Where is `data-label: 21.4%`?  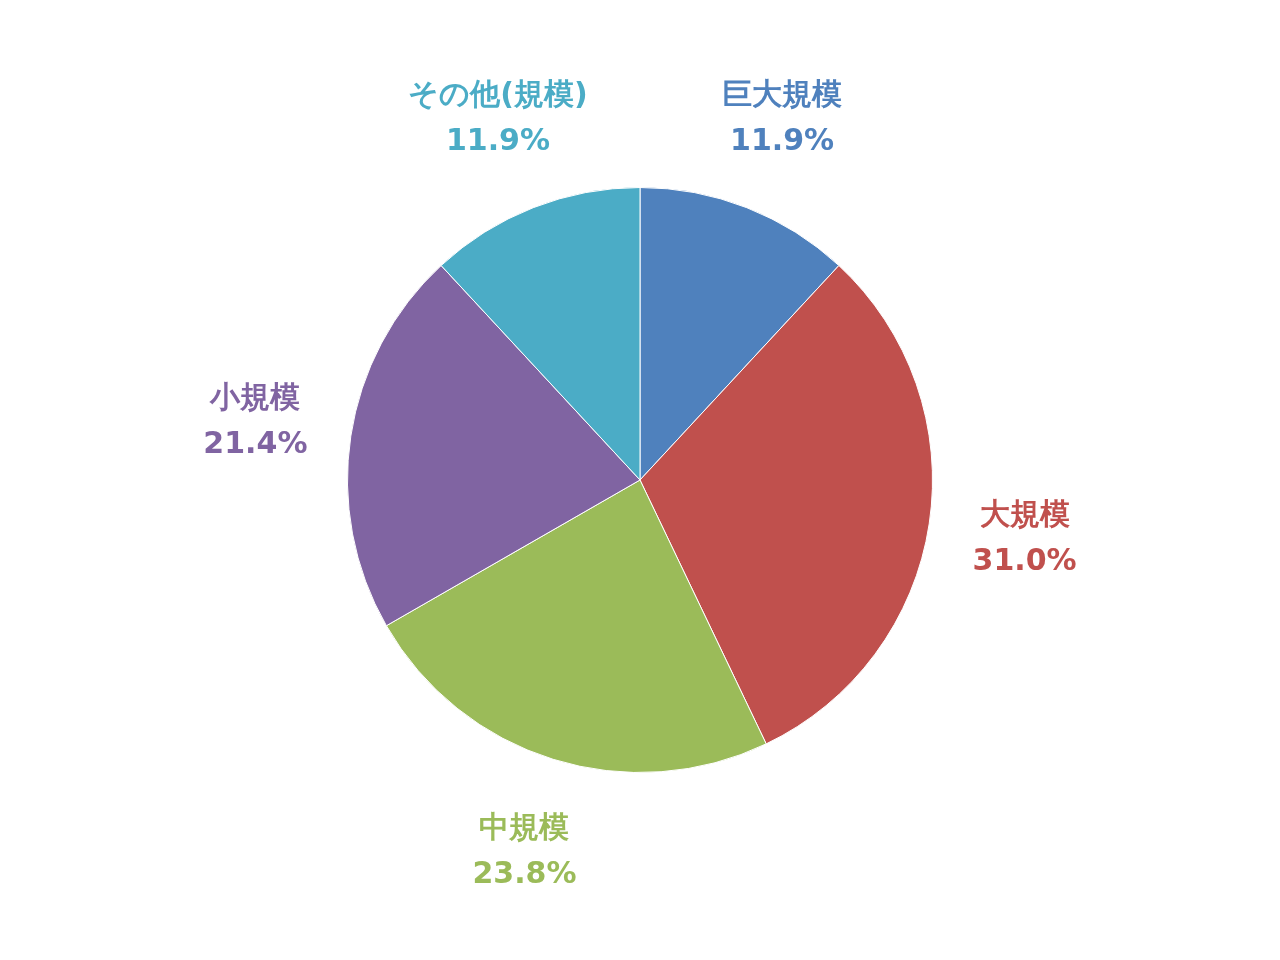
data-label: 21.4% is located at coordinates (255, 443).